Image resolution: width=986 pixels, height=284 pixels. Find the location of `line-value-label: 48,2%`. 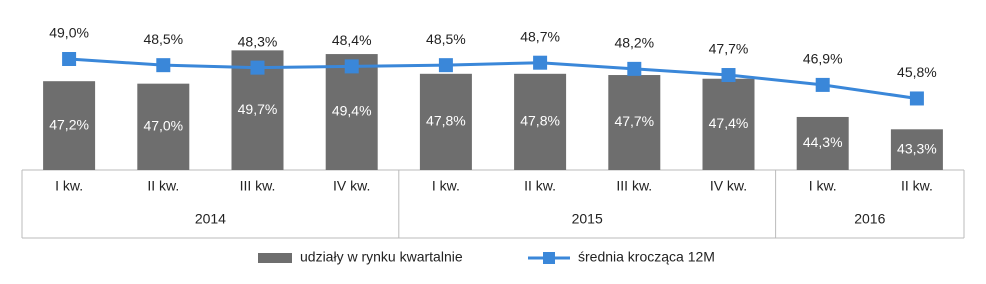

line-value-label: 48,2% is located at coordinates (634, 43).